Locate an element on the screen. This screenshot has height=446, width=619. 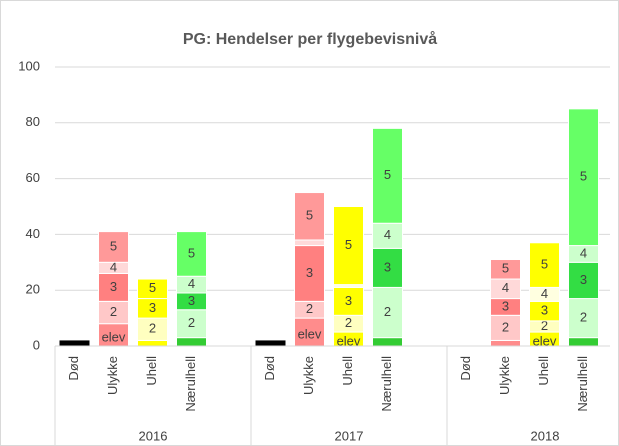
y-tick-label: 20 is located at coordinates (33, 289).